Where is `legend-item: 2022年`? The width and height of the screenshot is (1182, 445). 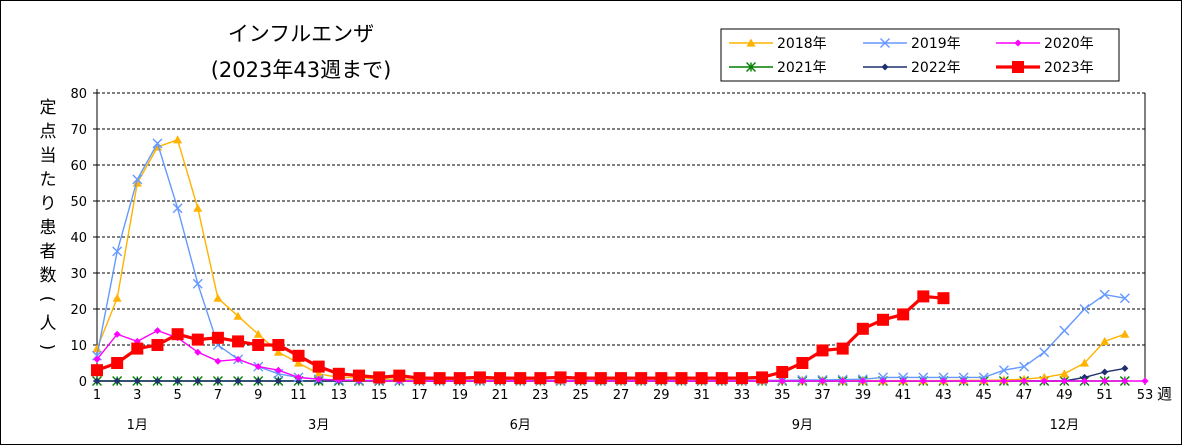 legend-item: 2022年 is located at coordinates (912, 68).